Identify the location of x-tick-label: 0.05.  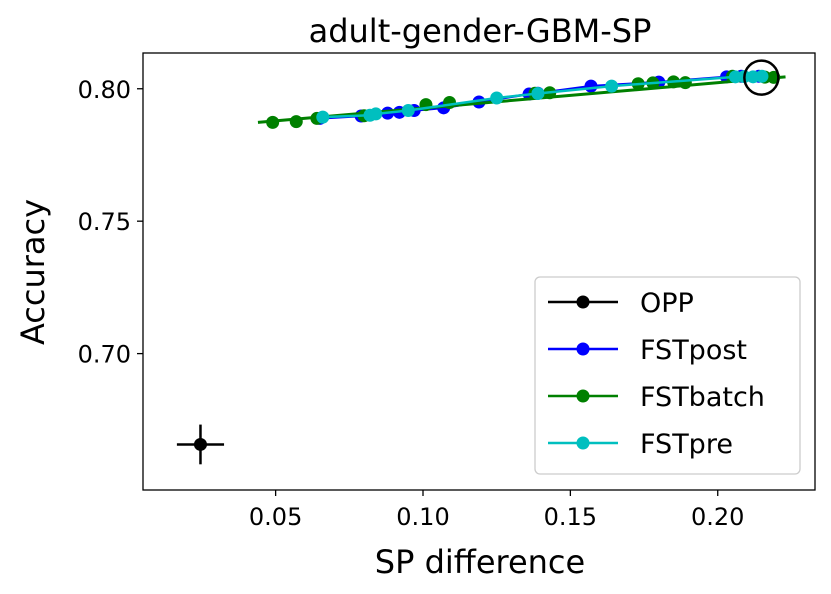
(275, 517).